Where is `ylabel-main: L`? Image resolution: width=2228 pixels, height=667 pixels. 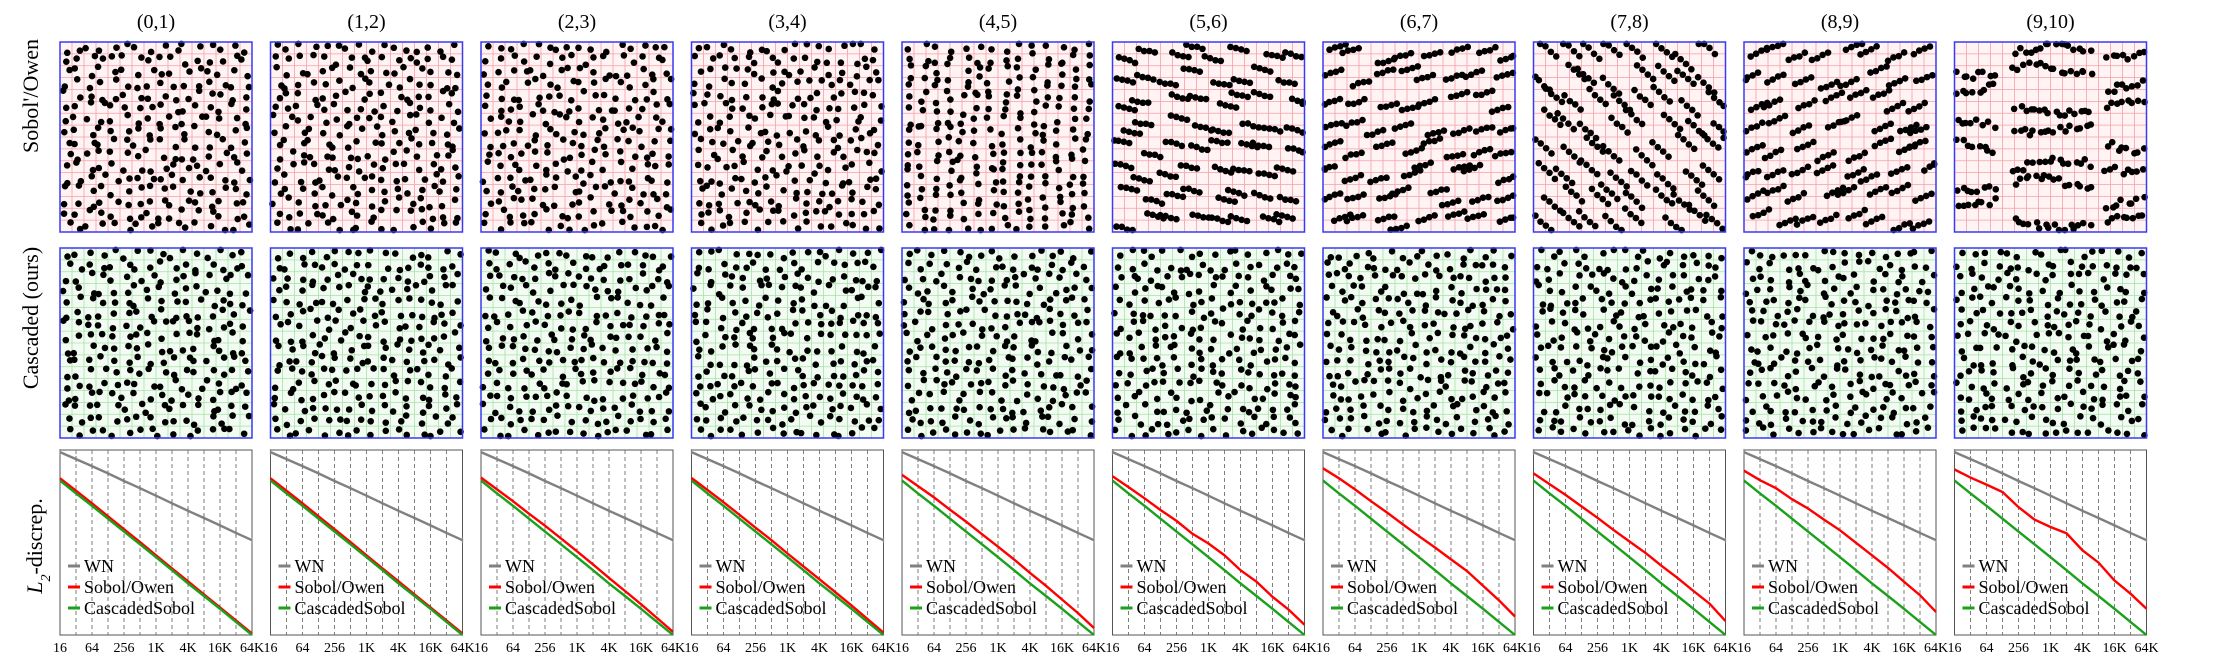
ylabel-main: L is located at coordinates (34, 588).